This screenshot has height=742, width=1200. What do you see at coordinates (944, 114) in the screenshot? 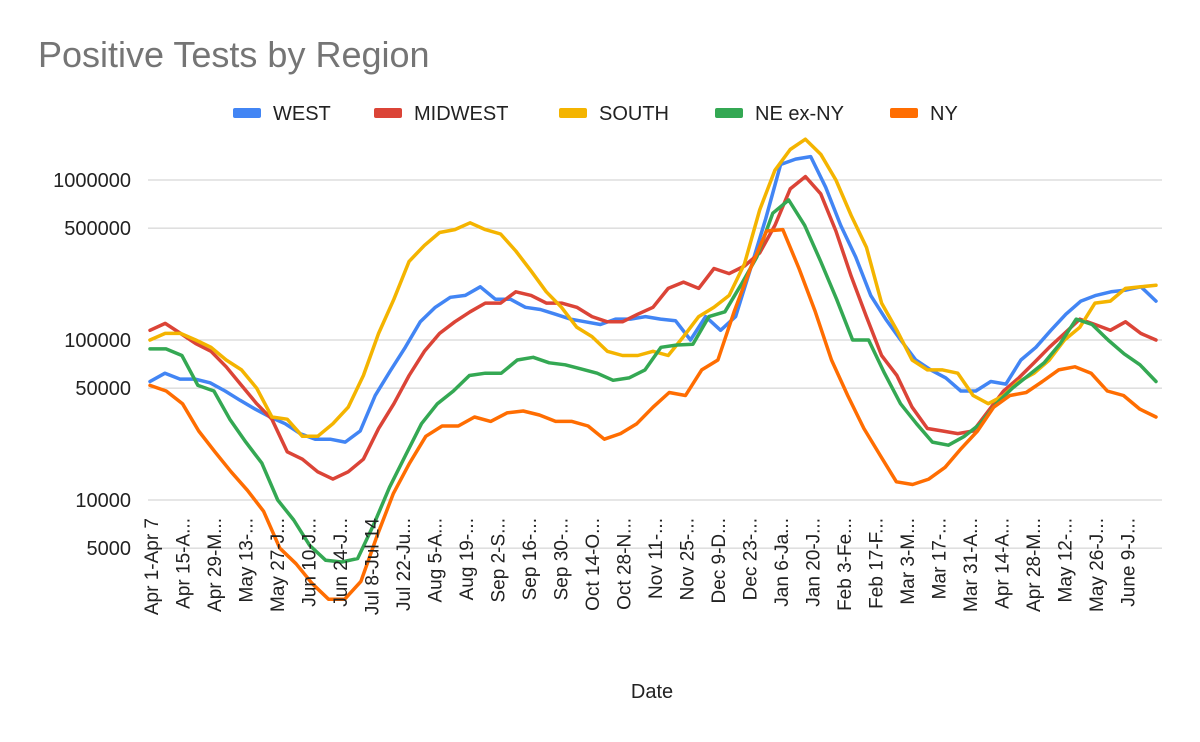
I see `legend-label: NY` at bounding box center [944, 114].